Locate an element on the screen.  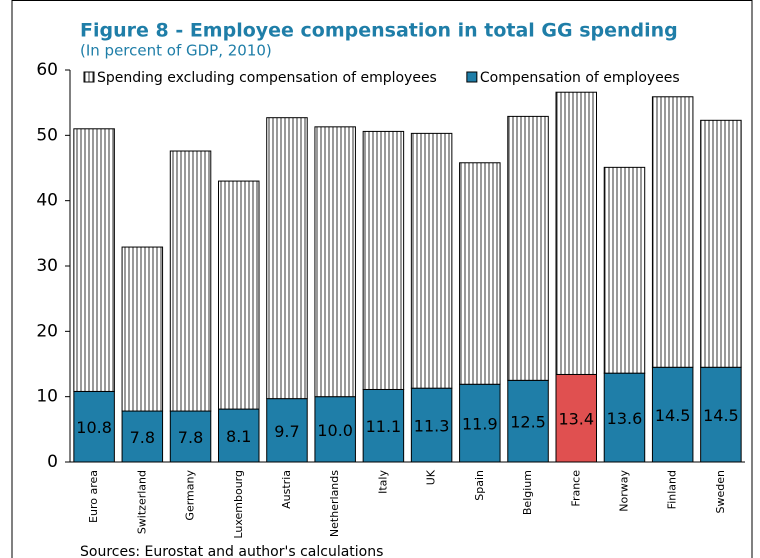
value-label: 11.9 is located at coordinates (480, 424).